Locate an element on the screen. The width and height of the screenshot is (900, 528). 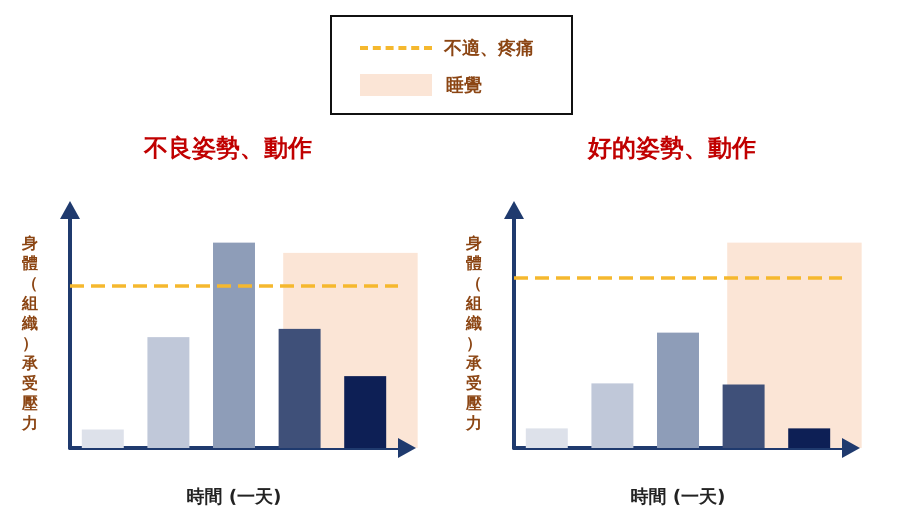
legend-label: 不適、疼痛 is located at coordinates (489, 48).